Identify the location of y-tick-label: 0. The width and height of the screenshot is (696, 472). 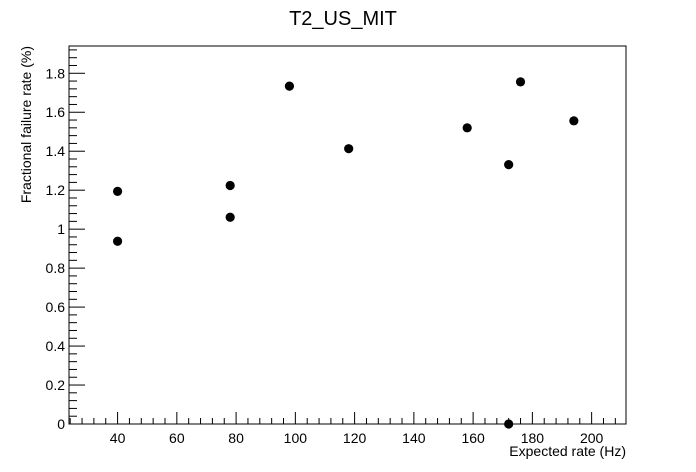
(61, 424).